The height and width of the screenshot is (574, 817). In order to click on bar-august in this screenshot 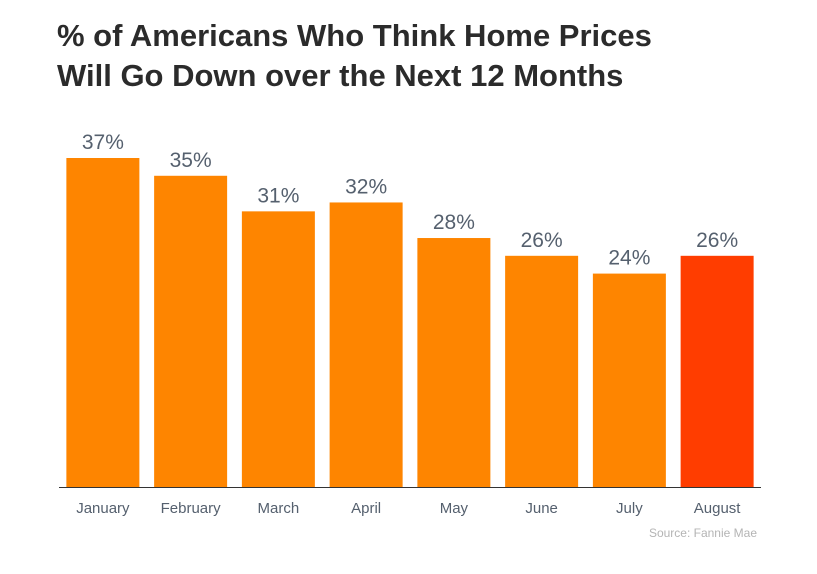, I will do `click(717, 371)`.